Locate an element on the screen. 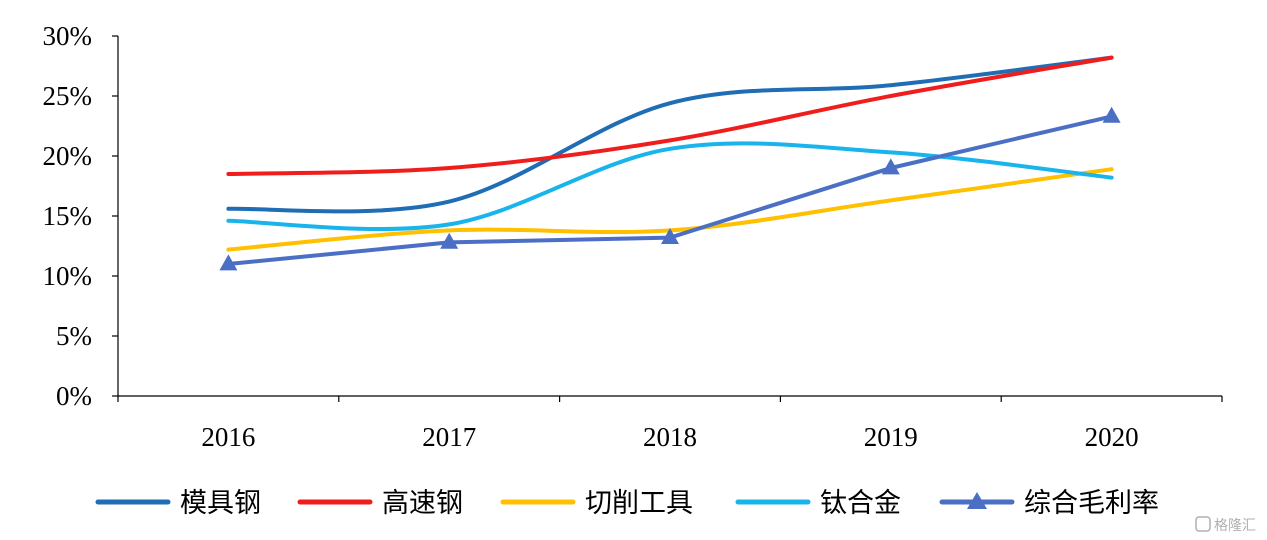 The image size is (1267, 540). legend-label-3: 钛合金 is located at coordinates (860, 503).